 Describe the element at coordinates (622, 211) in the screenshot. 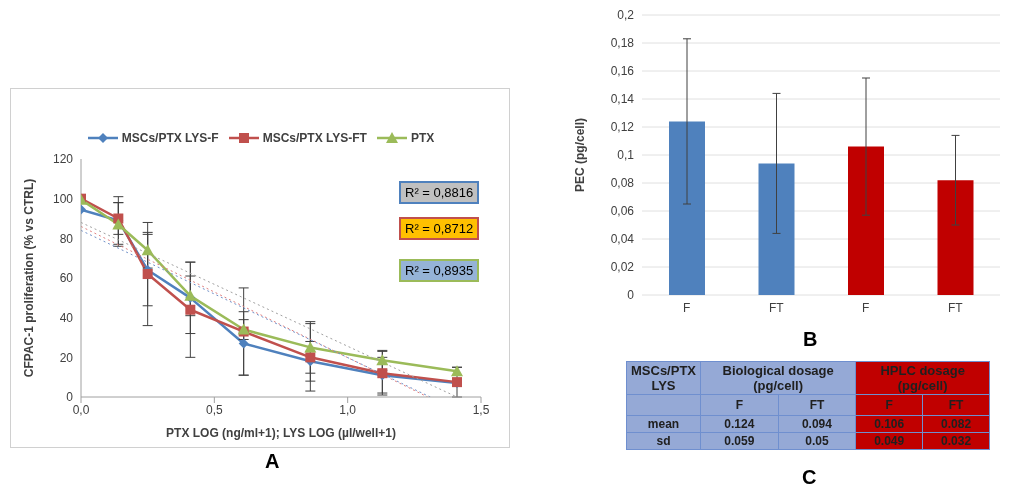

I see `y-tick-label: 0,06` at that location.